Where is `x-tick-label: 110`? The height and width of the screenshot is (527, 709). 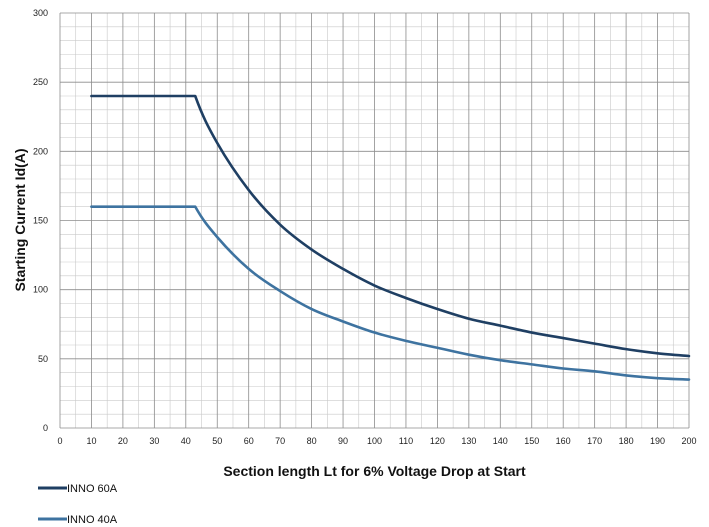 x-tick-label: 110 is located at coordinates (406, 441).